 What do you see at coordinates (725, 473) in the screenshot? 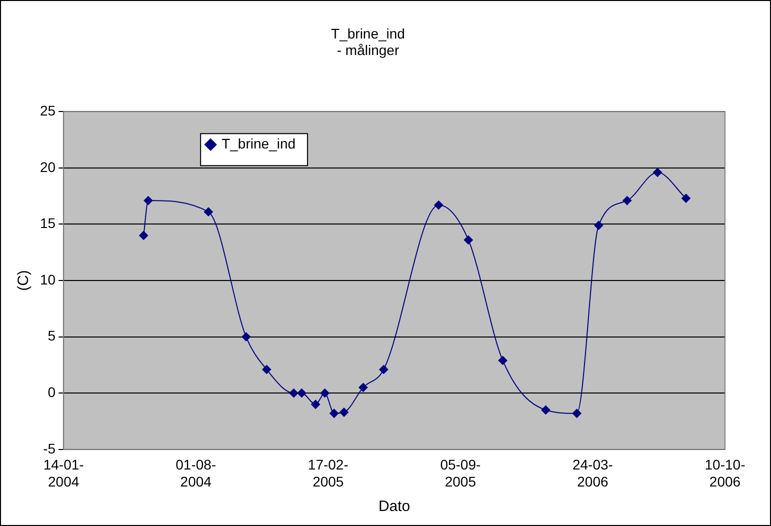
I see `x-tick-label: 10-10-2006` at bounding box center [725, 473].